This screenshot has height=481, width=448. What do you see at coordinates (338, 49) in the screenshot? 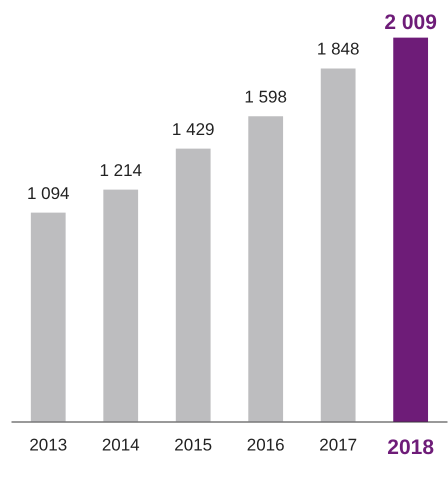
I see `data-label: 1 848` at bounding box center [338, 49].